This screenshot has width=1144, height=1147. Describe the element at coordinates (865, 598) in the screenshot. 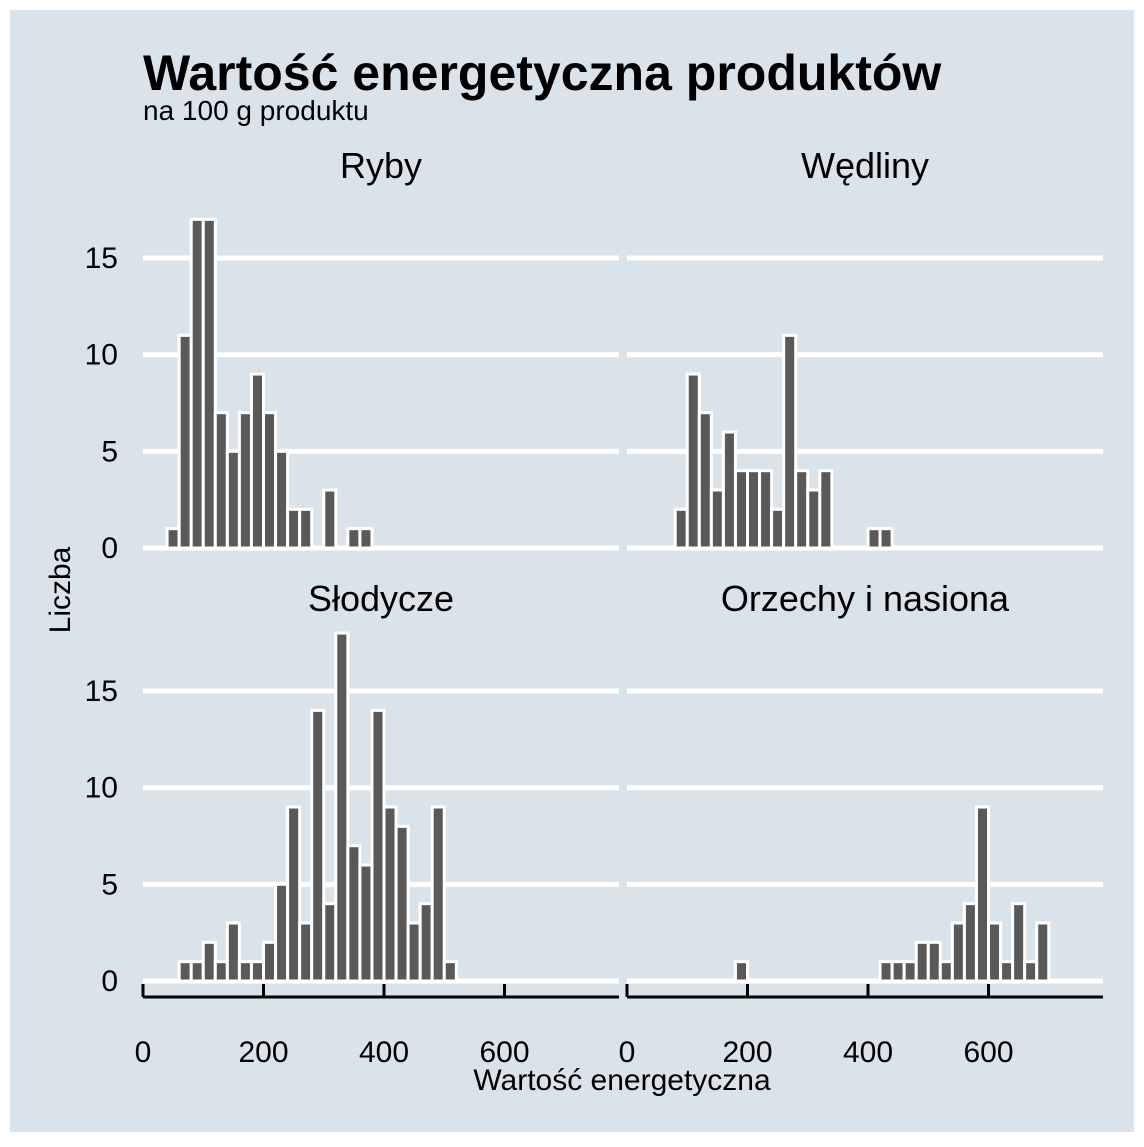

I see `facet-strip-label: Orzechy i nasiona` at that location.